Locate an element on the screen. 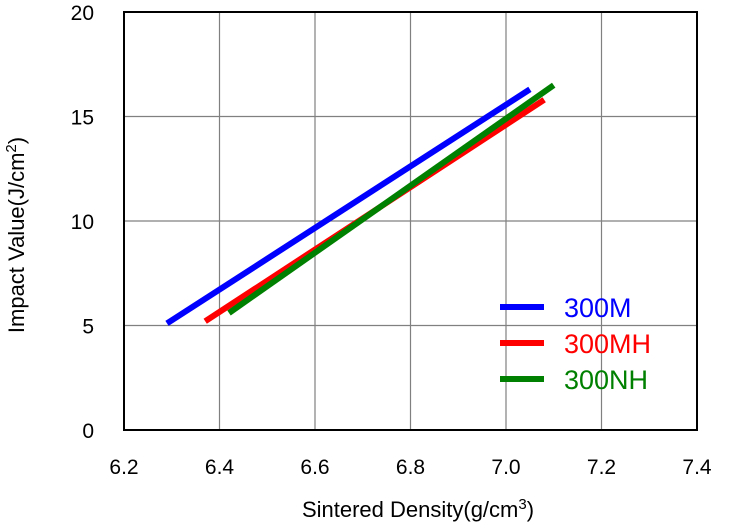  y-tick-label: 15 is located at coordinates (82, 118).